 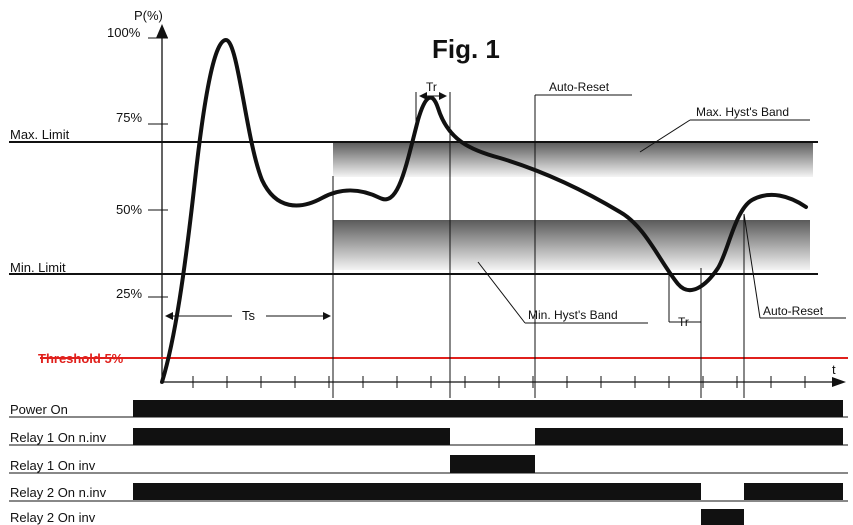 I want to click on max-limit-label: Max. Limit, so click(x=40, y=134).